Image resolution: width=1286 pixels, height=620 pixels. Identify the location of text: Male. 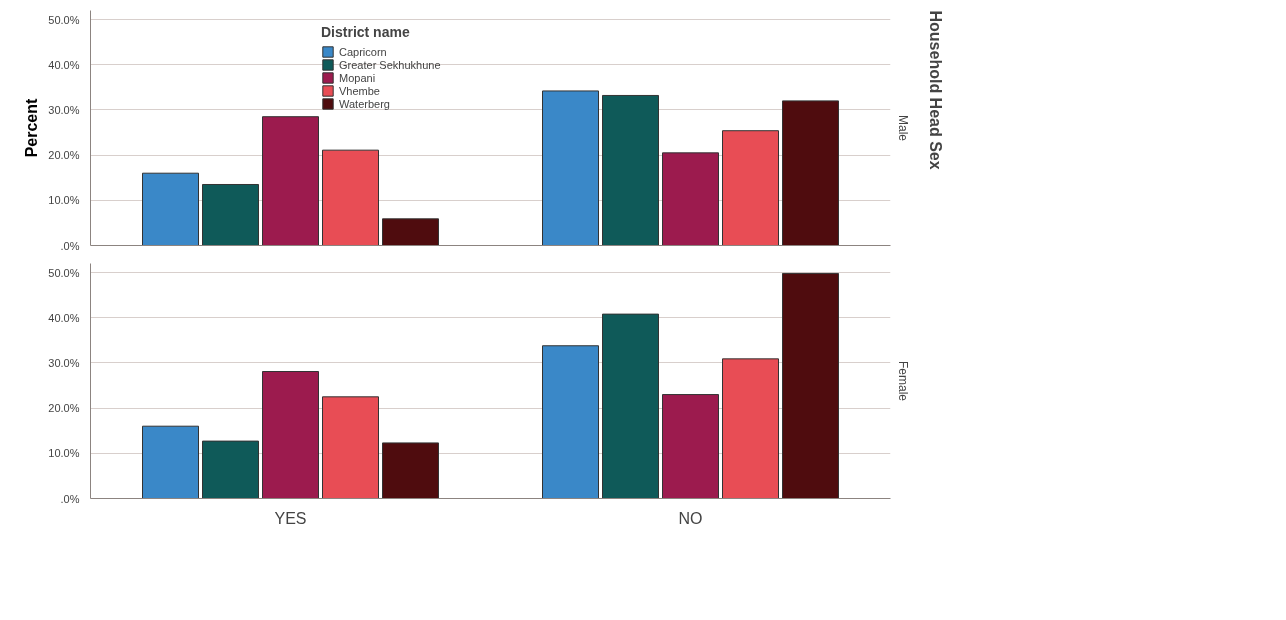
(902, 128).